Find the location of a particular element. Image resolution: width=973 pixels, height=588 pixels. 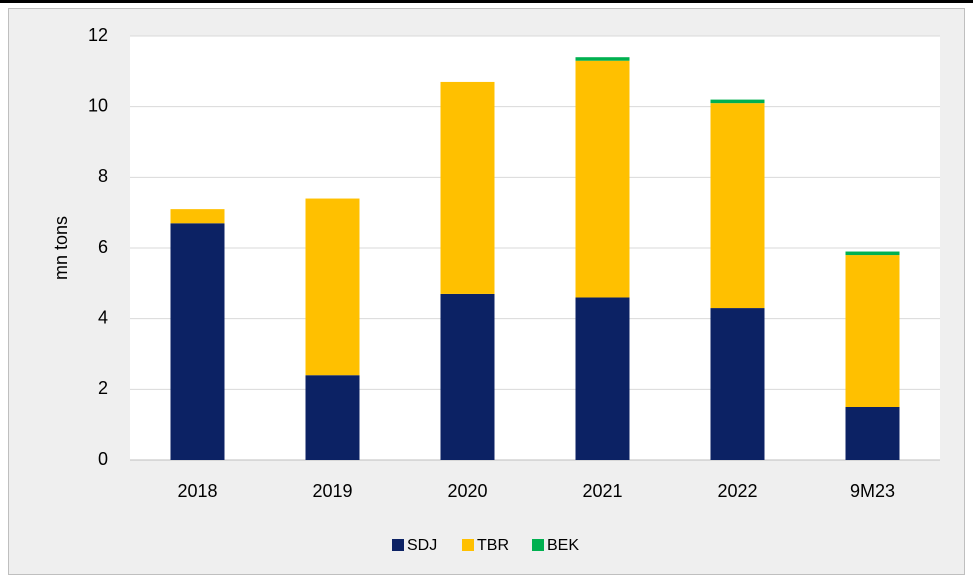

legend-label: TBR is located at coordinates (493, 545).